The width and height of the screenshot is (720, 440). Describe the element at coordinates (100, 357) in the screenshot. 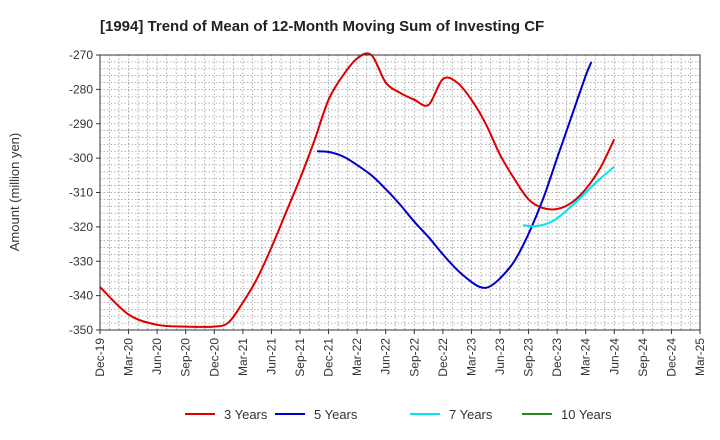

I see `x-tick-label: Dec-19` at that location.